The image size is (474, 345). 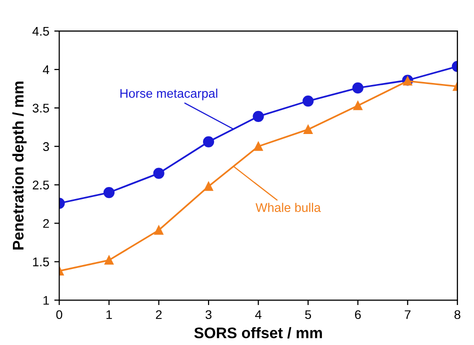 What do you see at coordinates (308, 315) in the screenshot?
I see `x-tick-label: 5` at bounding box center [308, 315].